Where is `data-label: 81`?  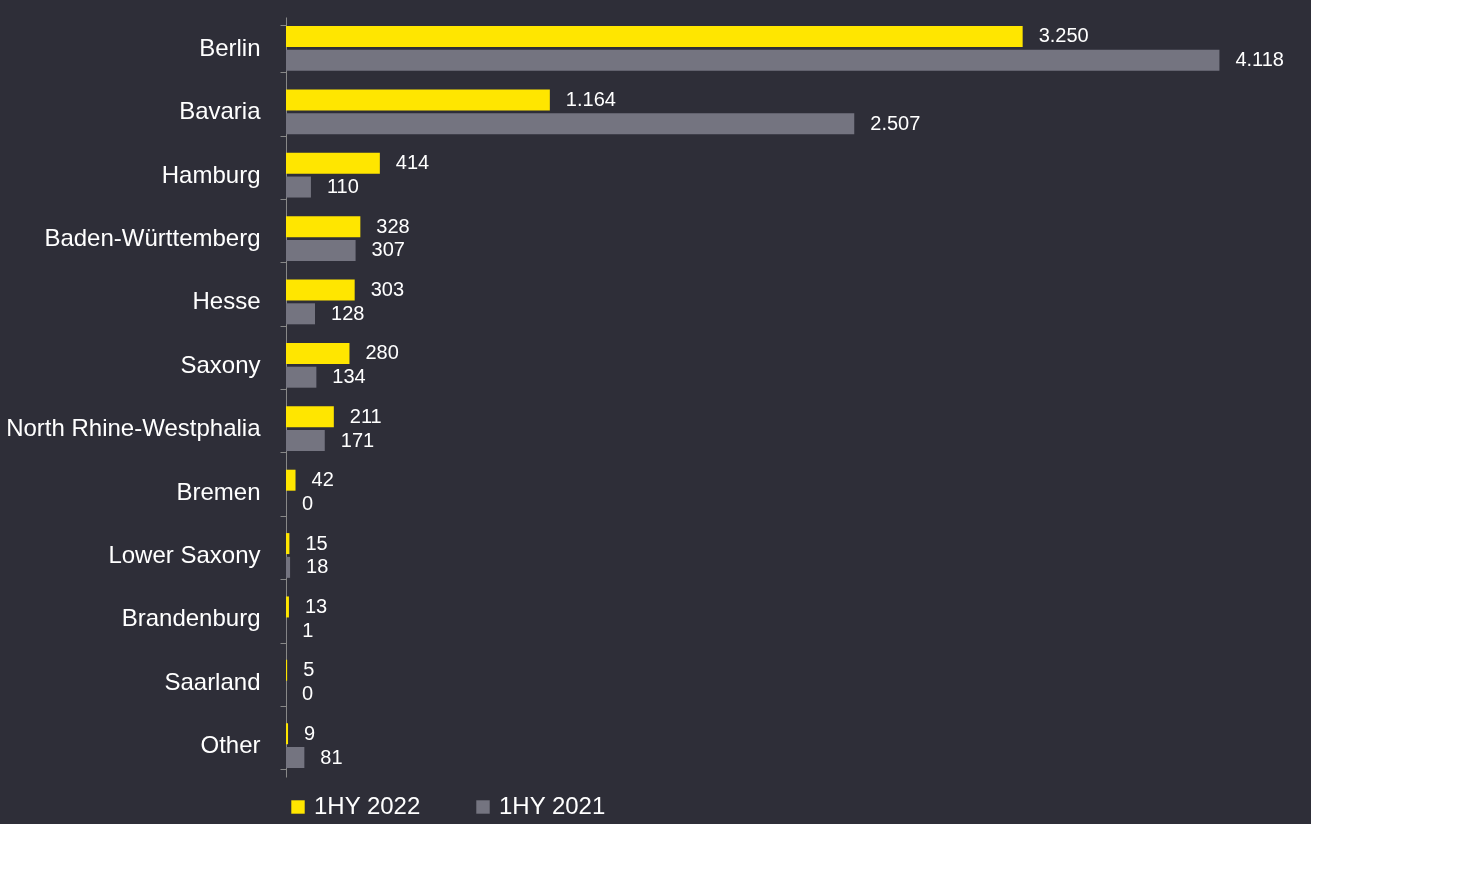 data-label: 81 is located at coordinates (331, 756).